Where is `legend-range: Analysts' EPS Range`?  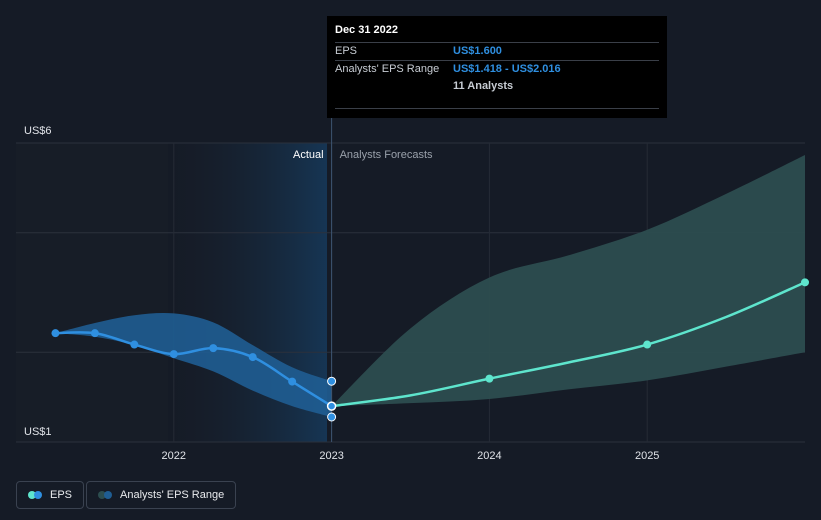
legend-range: Analysts' EPS Range is located at coordinates (161, 495).